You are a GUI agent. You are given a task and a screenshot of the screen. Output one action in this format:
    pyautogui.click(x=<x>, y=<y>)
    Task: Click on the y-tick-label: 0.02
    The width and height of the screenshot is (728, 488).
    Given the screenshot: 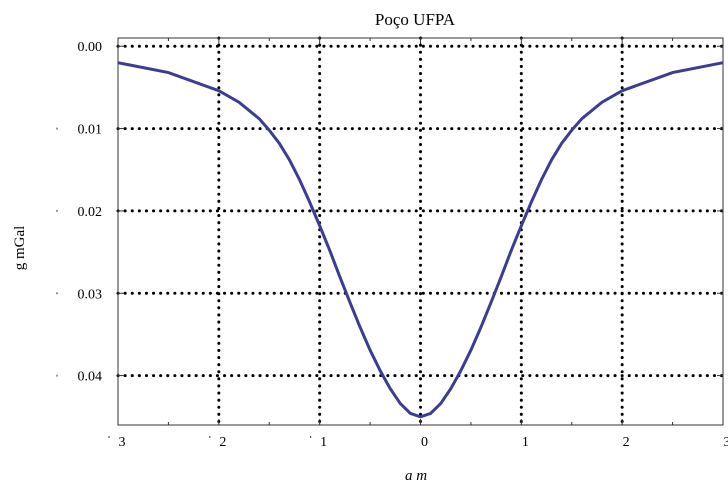 What is the action you would take?
    pyautogui.click(x=90, y=212)
    